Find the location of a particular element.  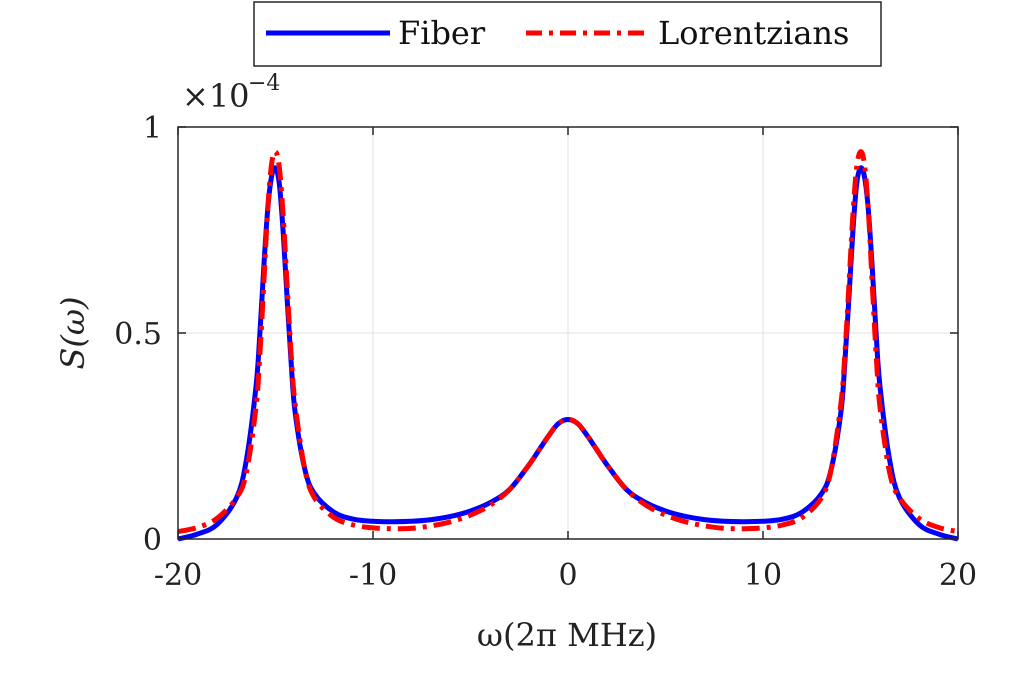

y-tick-label: 1 is located at coordinates (152, 128).